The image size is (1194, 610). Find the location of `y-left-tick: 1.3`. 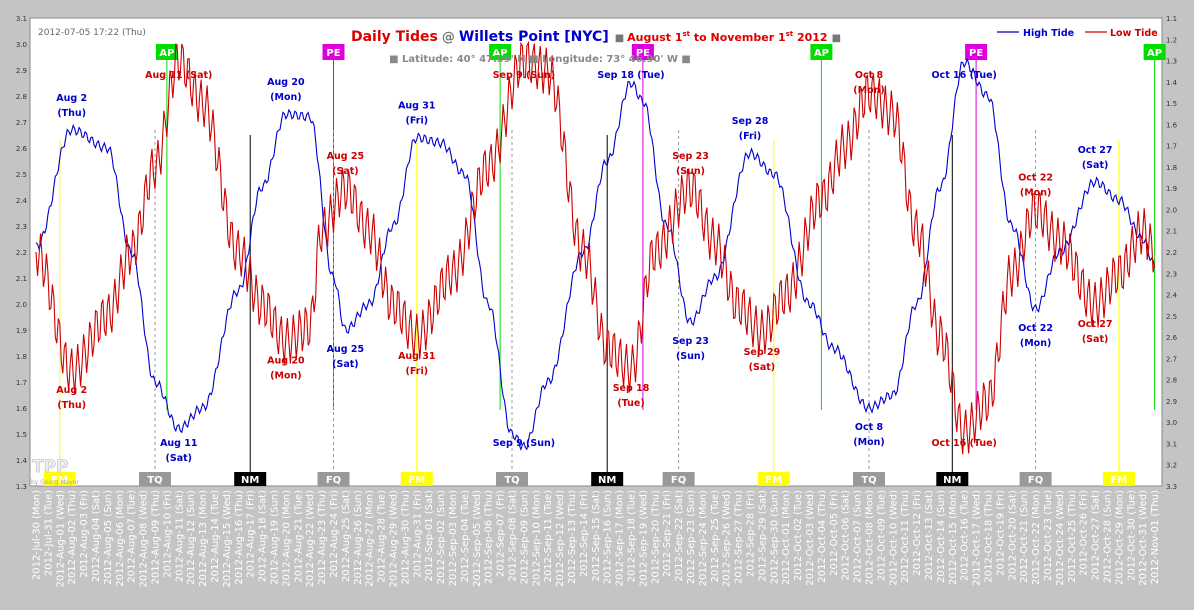

y-left-tick: 1.3 is located at coordinates (21, 487).